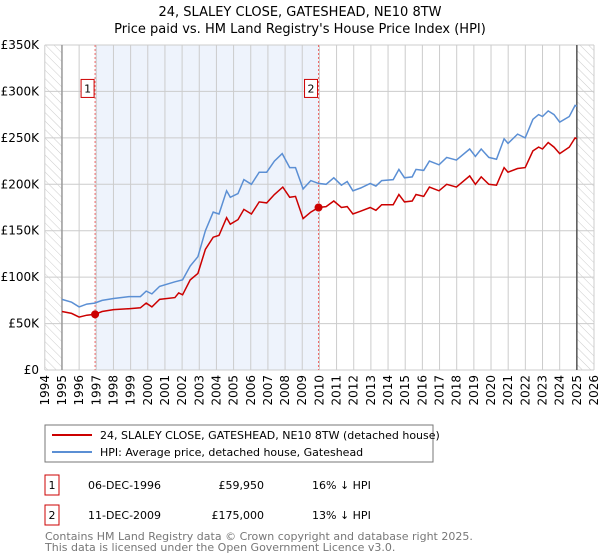 Image resolution: width=600 pixels, height=560 pixels. I want to click on chart-title: 24, SLALEY CLOSE, GATESHEAD, NE10 8TW, so click(299, 12).